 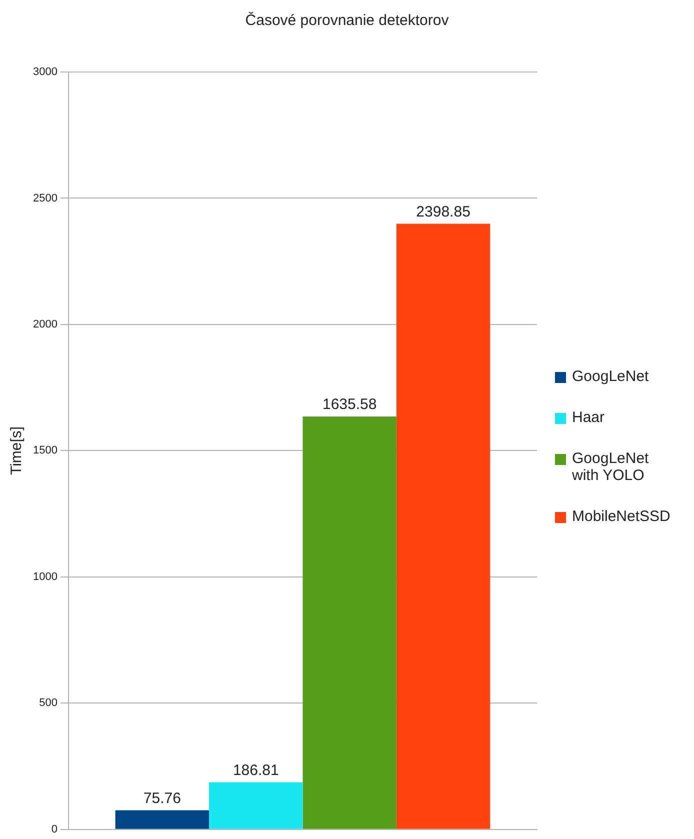 What do you see at coordinates (349, 405) in the screenshot?
I see `data-label: 1635.58` at bounding box center [349, 405].